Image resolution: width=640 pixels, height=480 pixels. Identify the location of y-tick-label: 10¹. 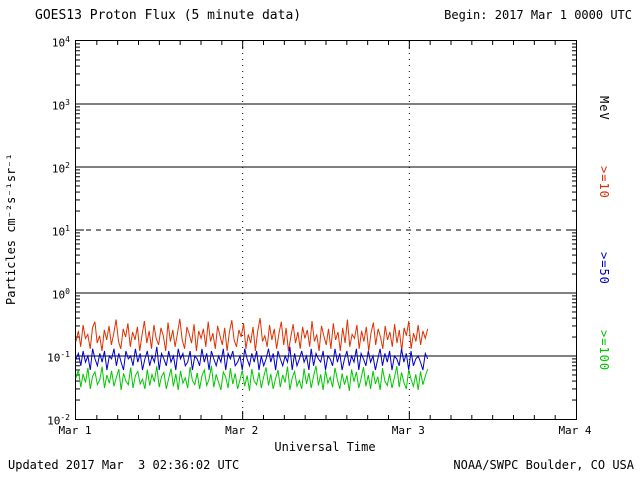
(60, 231).